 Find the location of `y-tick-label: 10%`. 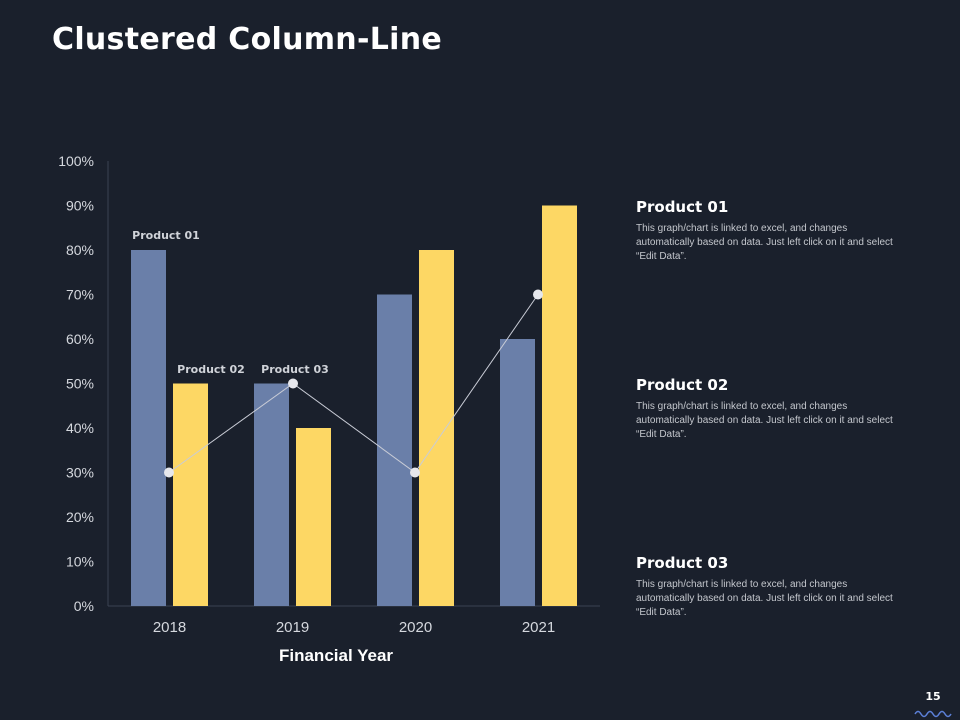

y-tick-label: 10% is located at coordinates (80, 562).